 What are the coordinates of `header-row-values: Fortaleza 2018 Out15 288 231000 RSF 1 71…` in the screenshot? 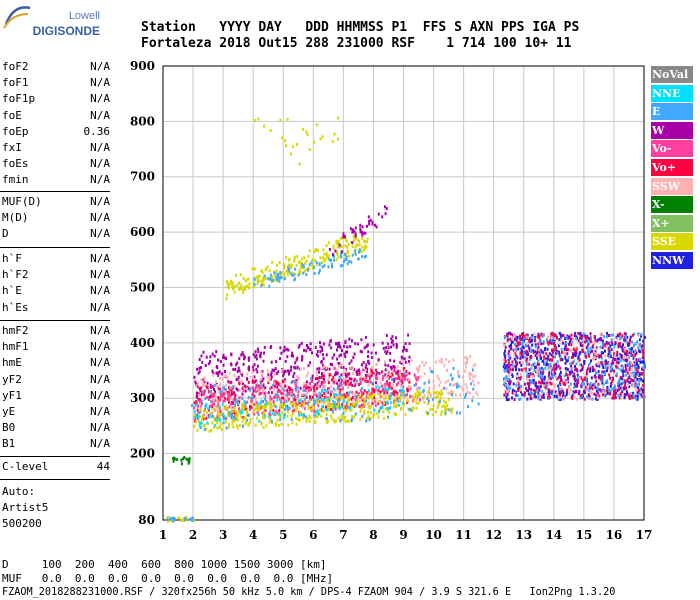 It's located at (356, 43).